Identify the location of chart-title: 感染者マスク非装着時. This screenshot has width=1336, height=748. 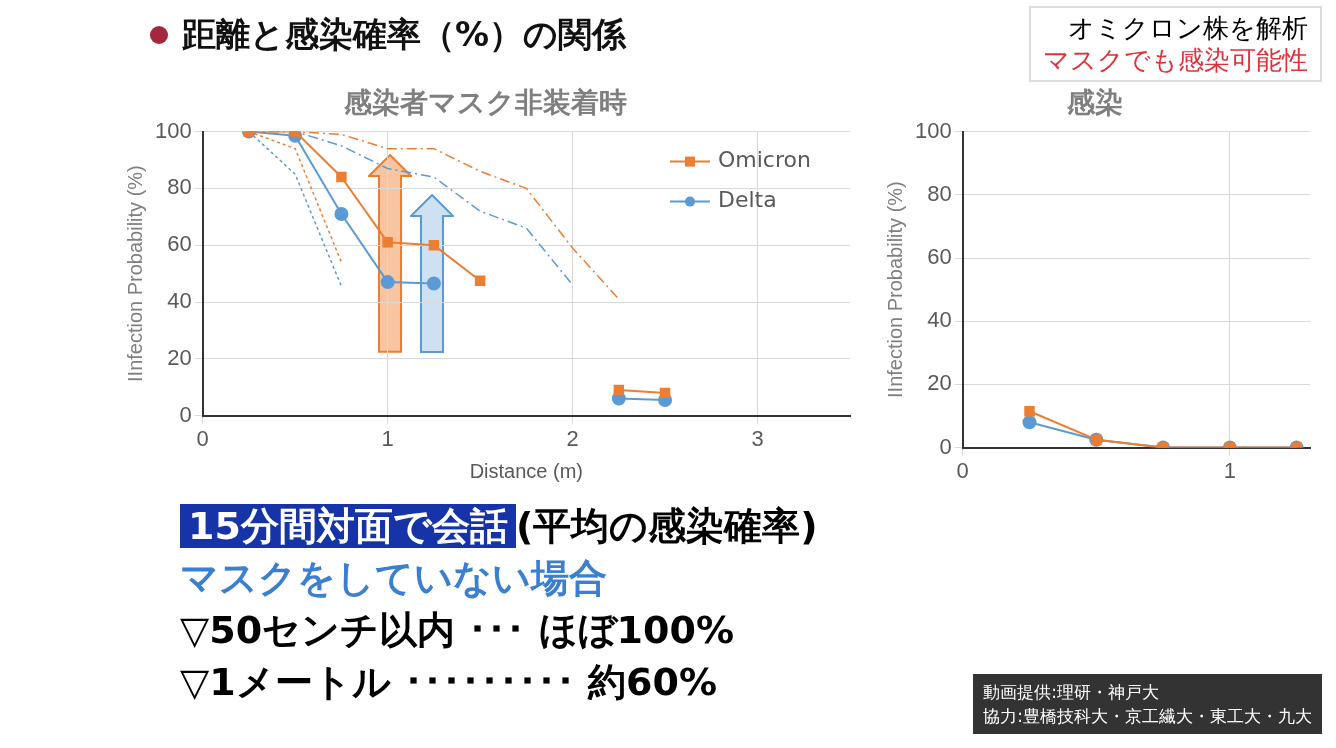
(484, 103).